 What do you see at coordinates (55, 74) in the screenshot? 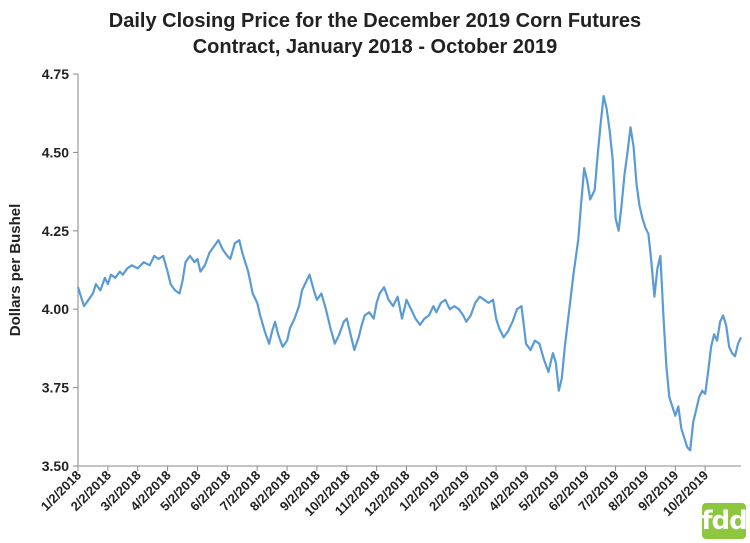
I see `y-tick-label: 4.75` at bounding box center [55, 74].